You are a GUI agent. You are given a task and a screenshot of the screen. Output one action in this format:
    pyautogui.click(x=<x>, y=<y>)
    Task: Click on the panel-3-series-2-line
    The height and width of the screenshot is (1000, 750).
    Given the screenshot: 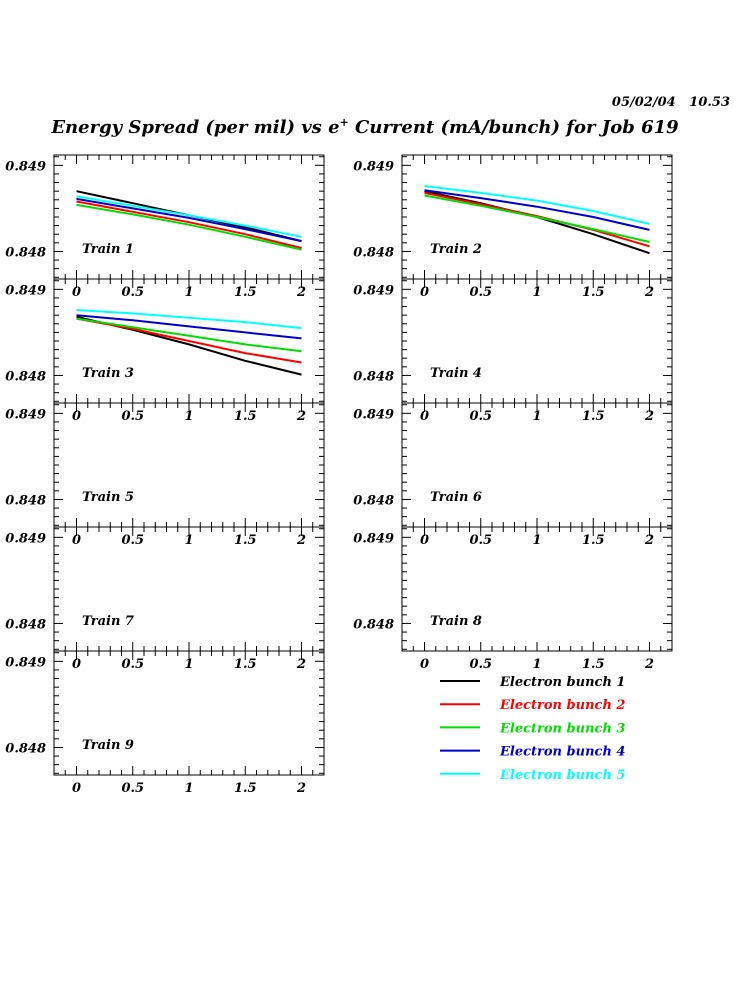 What is the action you would take?
    pyautogui.click(x=189, y=340)
    